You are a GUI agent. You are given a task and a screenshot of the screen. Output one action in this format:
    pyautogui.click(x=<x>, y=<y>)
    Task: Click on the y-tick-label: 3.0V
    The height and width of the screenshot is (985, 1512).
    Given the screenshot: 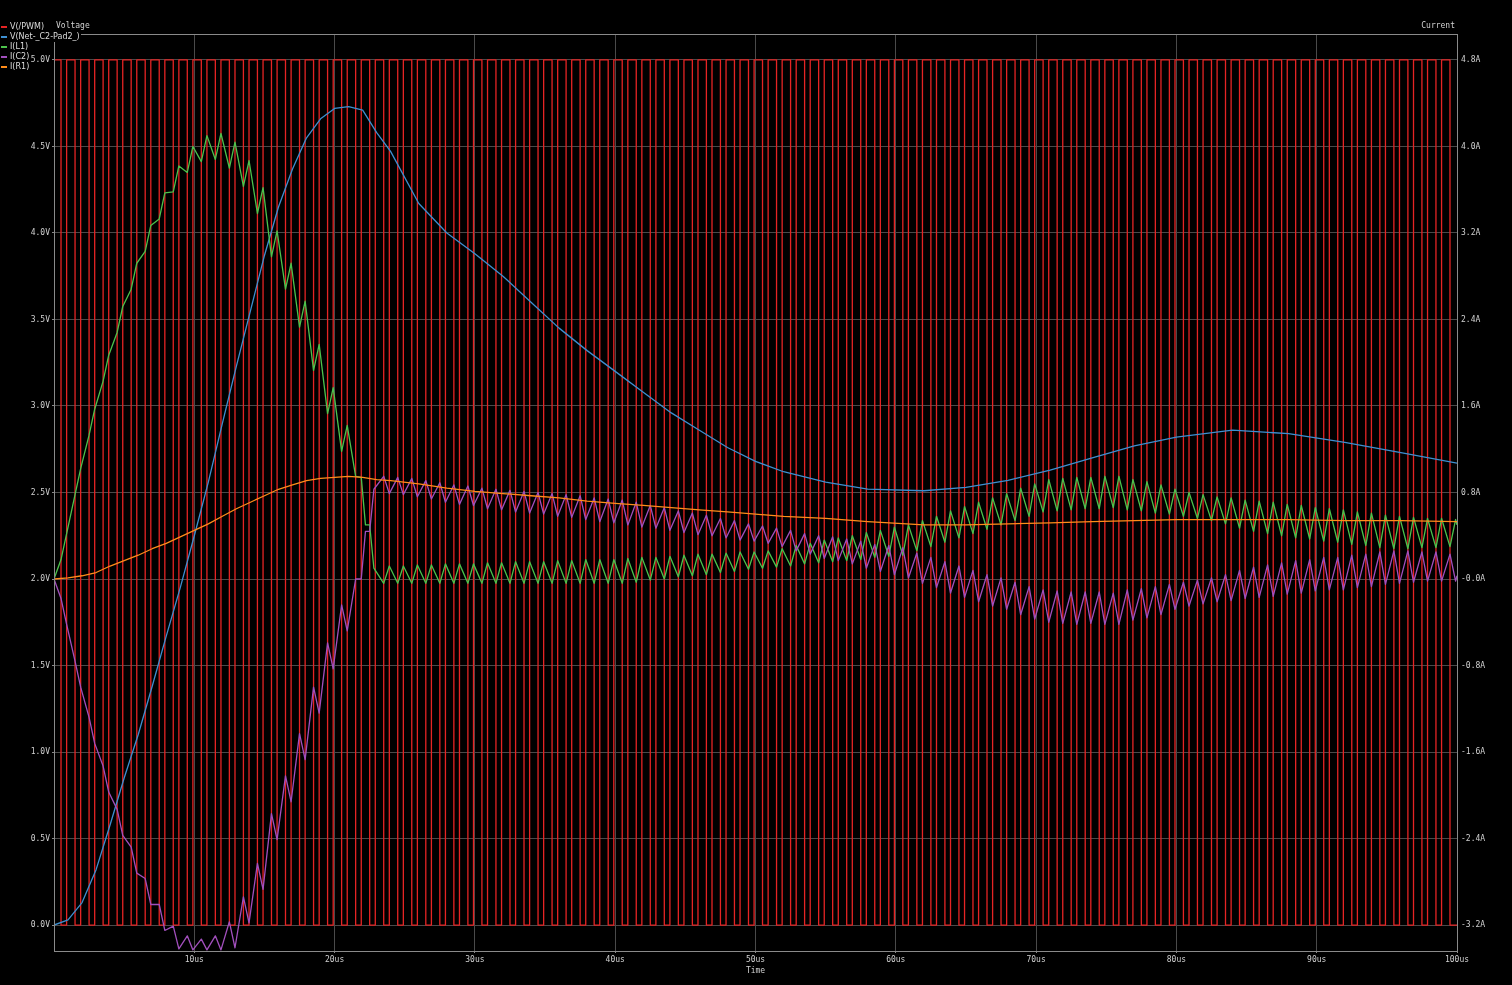 What is the action you would take?
    pyautogui.click(x=40, y=406)
    